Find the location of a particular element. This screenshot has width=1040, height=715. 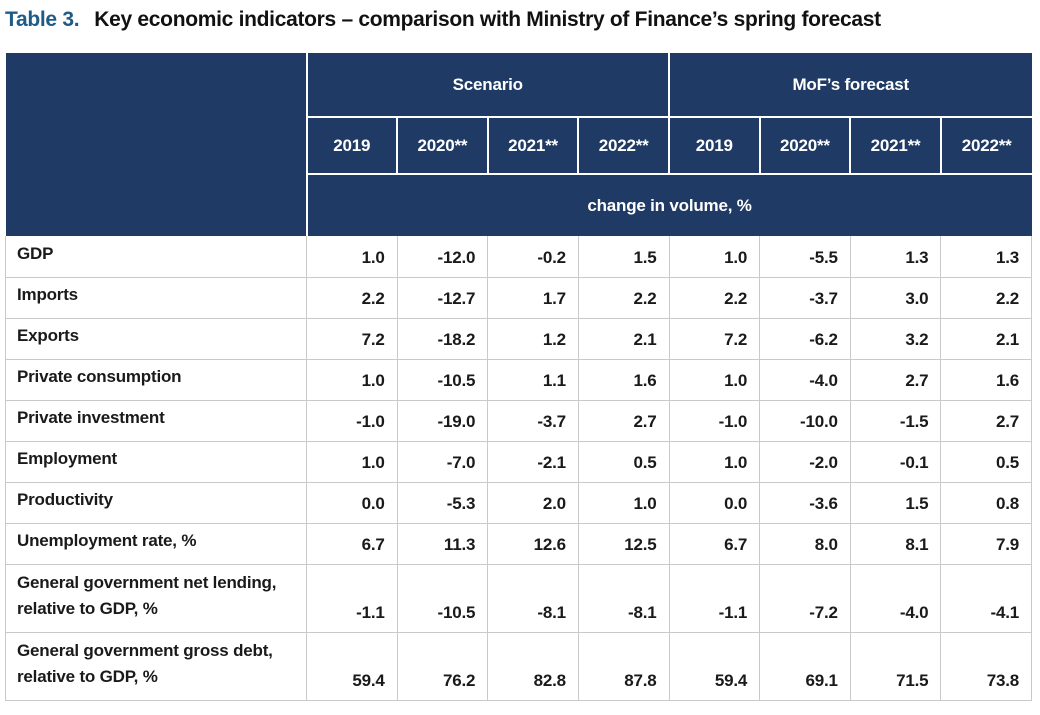

value-cell: -18.2 is located at coordinates (442, 339).